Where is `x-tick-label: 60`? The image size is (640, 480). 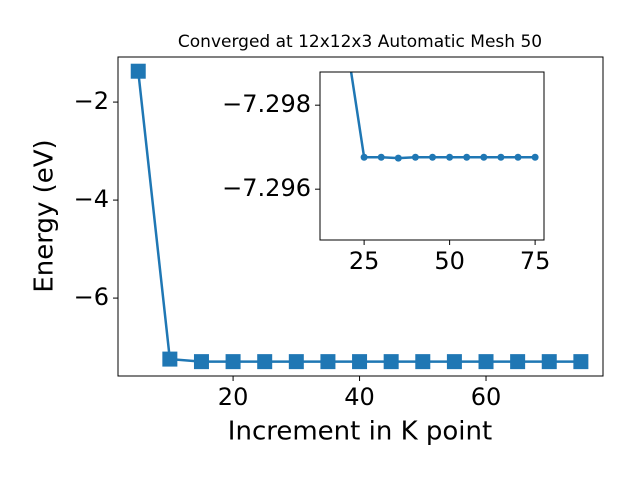 x-tick-label: 60 is located at coordinates (486, 397).